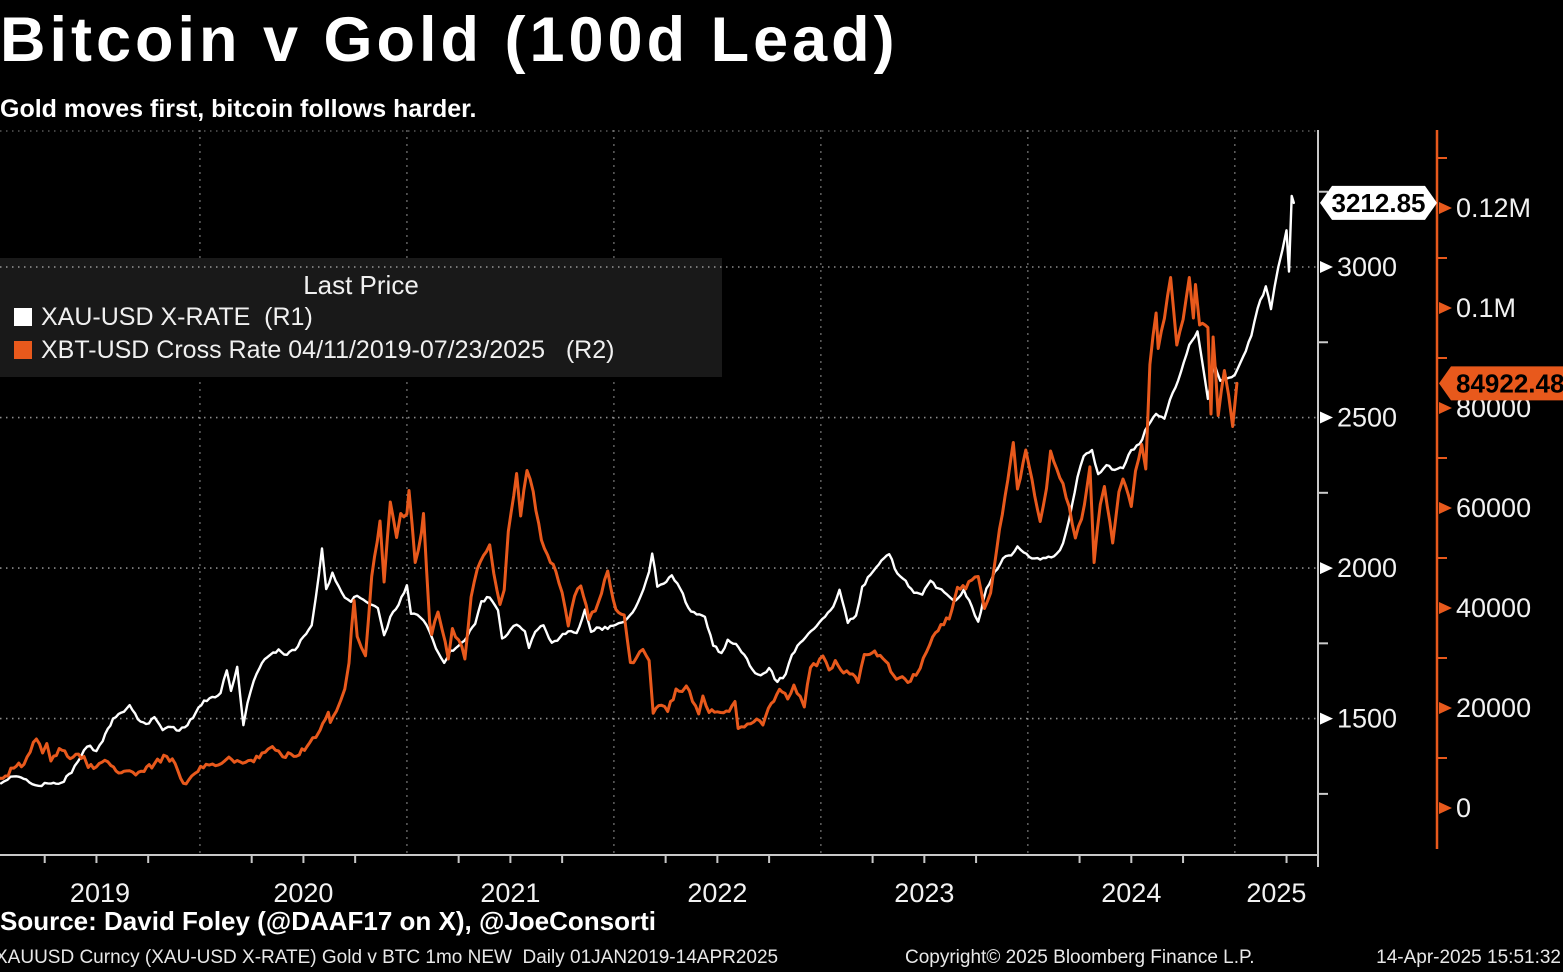  I want to click on r2-tick-label: 60000, so click(1493, 508).